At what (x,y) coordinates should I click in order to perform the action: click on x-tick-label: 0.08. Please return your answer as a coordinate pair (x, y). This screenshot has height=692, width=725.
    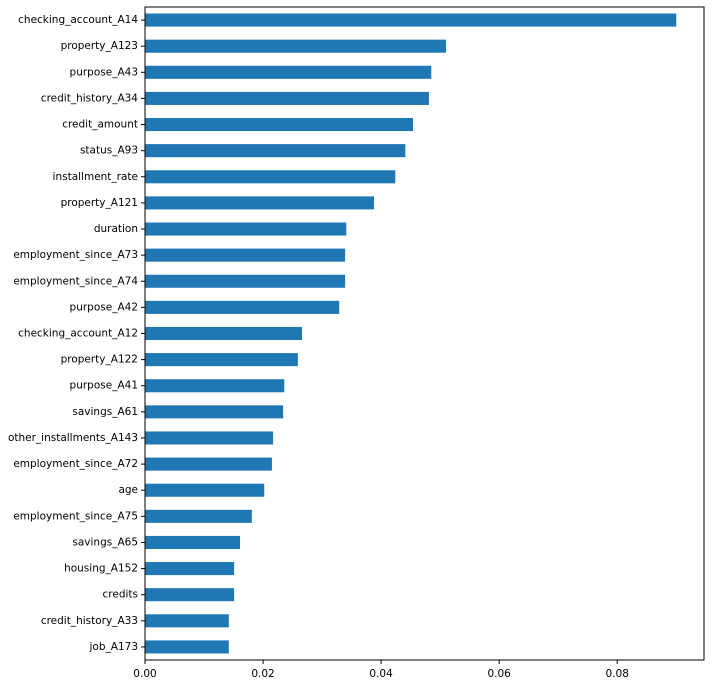
    Looking at the image, I should click on (617, 674).